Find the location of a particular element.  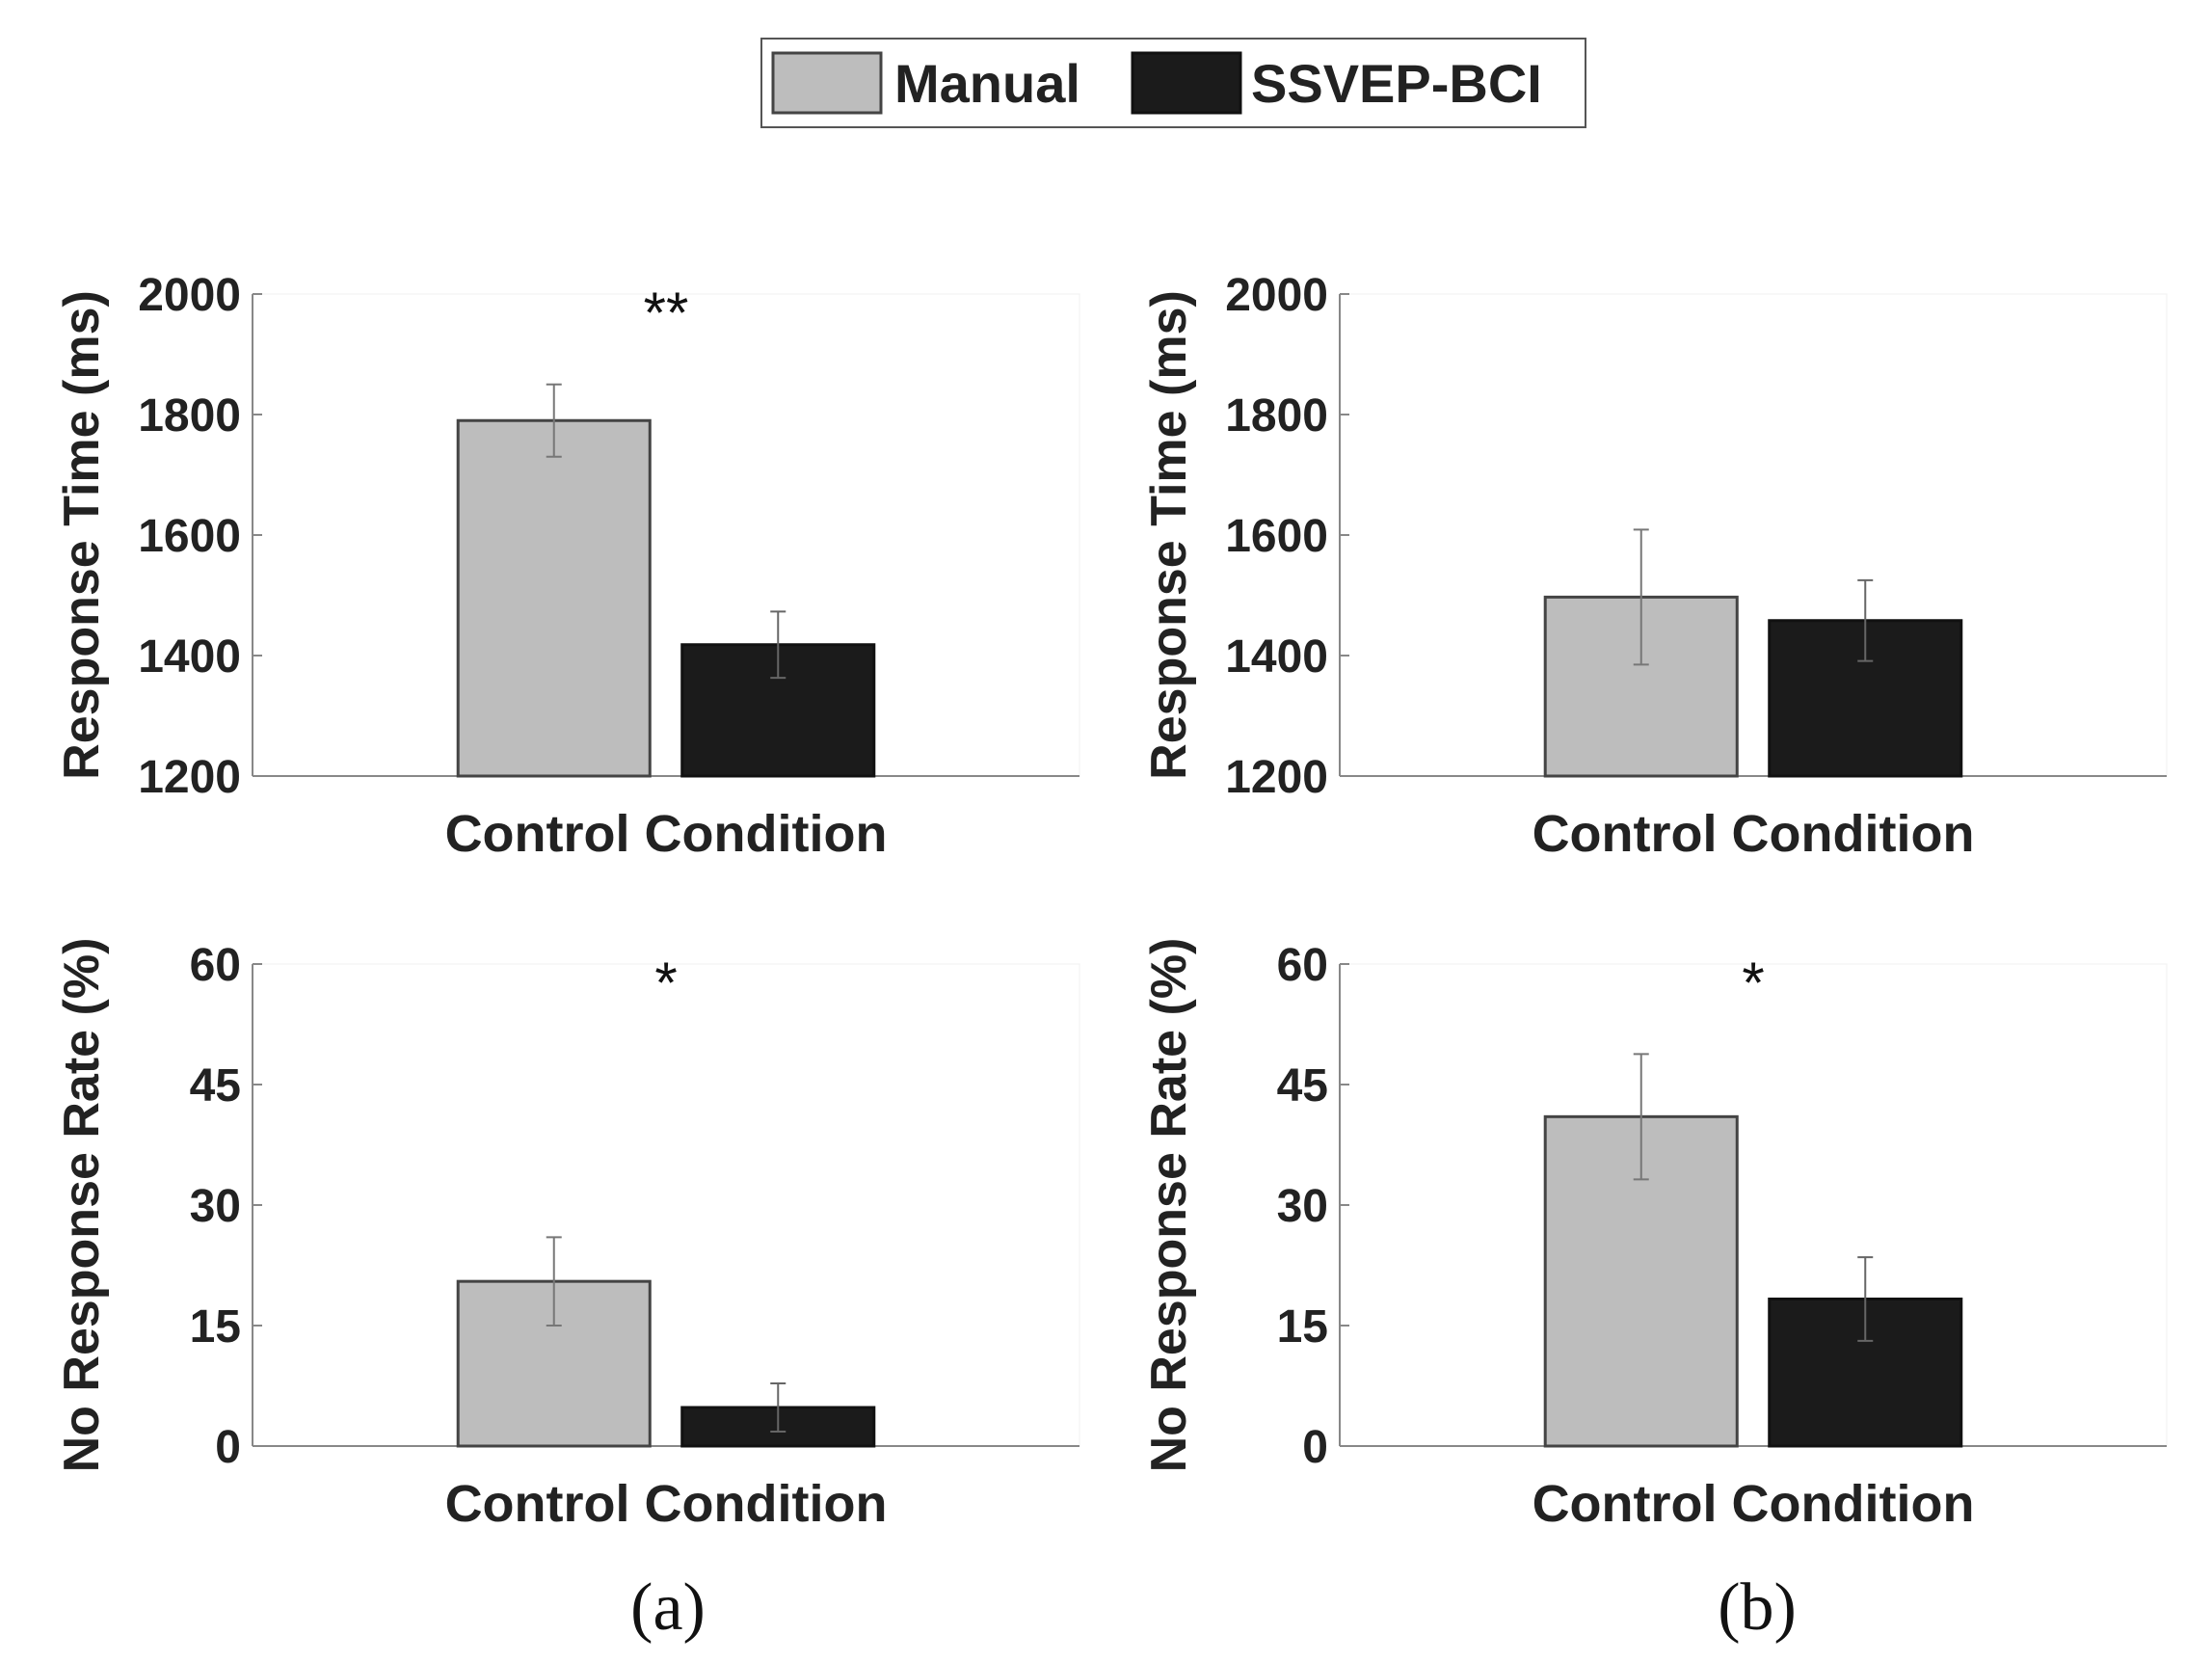

legend-label-manual: Manual is located at coordinates (987, 83).